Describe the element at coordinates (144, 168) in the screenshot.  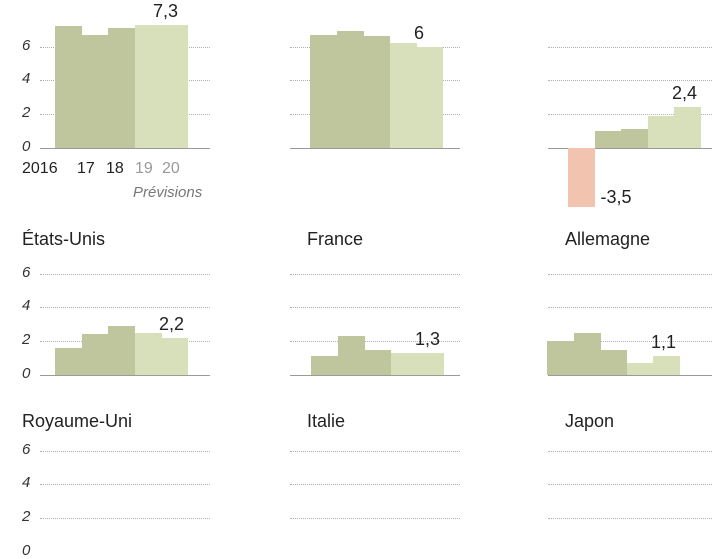
I see `x-label-19: 19` at that location.